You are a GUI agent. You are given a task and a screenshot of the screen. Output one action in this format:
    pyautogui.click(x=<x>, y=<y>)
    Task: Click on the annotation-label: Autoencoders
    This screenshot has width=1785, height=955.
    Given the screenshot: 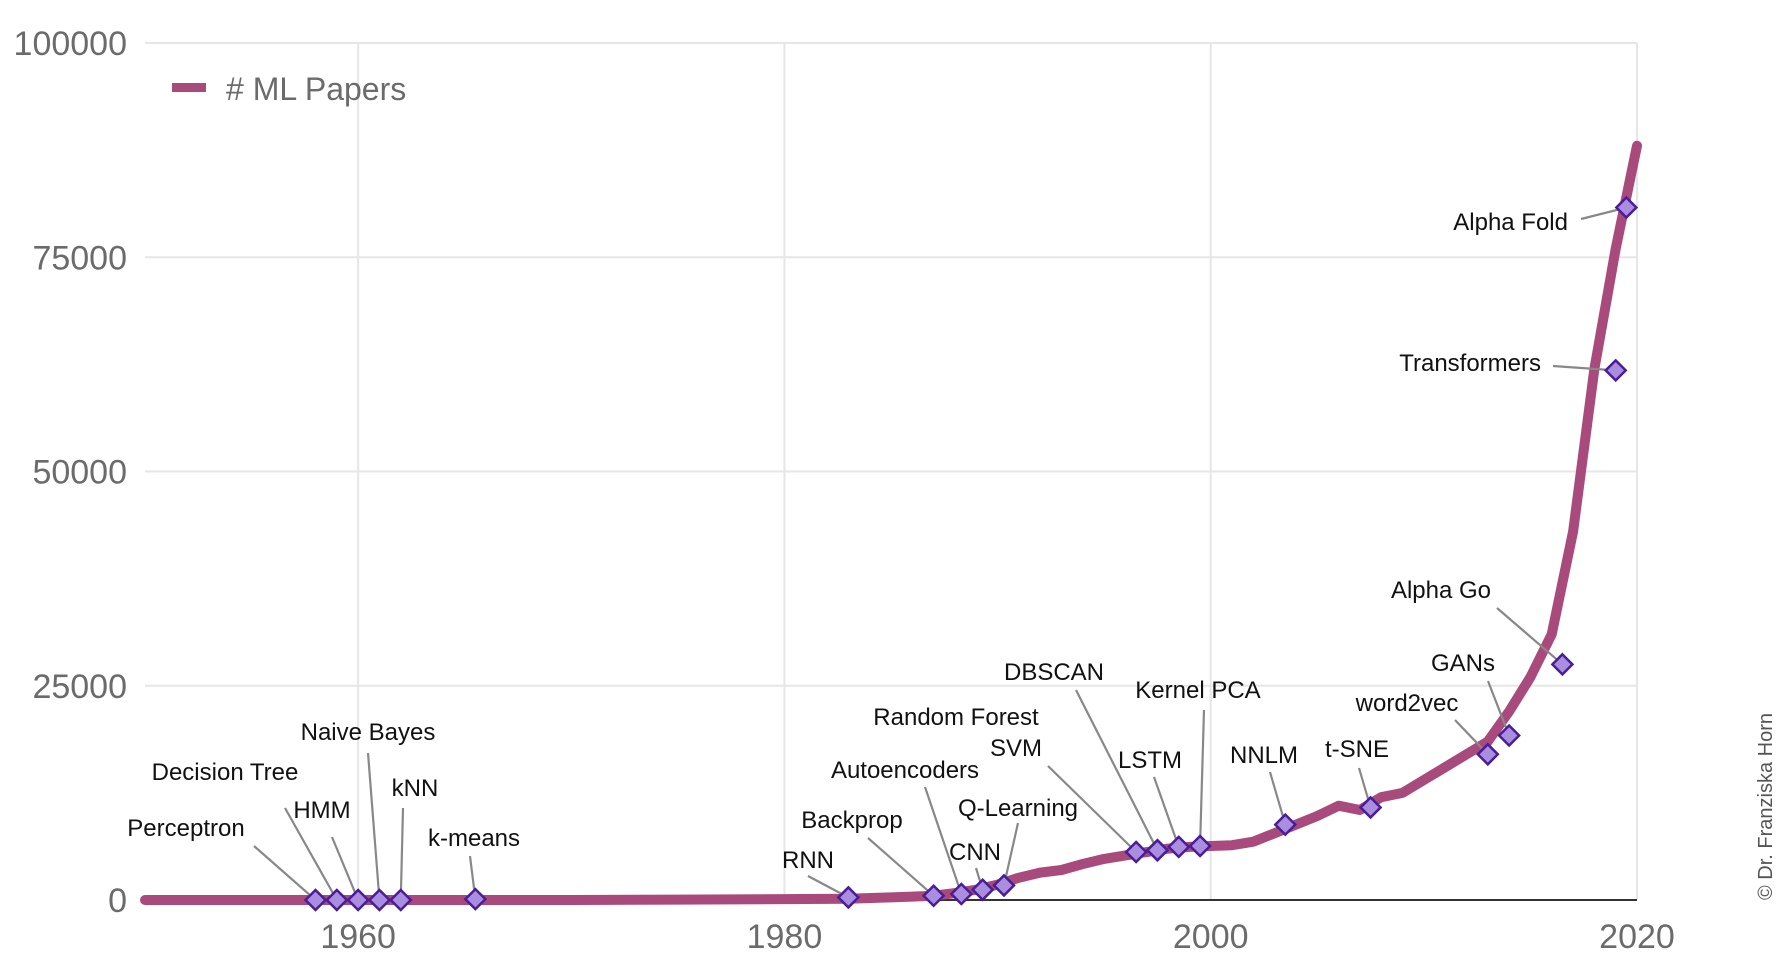 What is the action you would take?
    pyautogui.click(x=905, y=770)
    